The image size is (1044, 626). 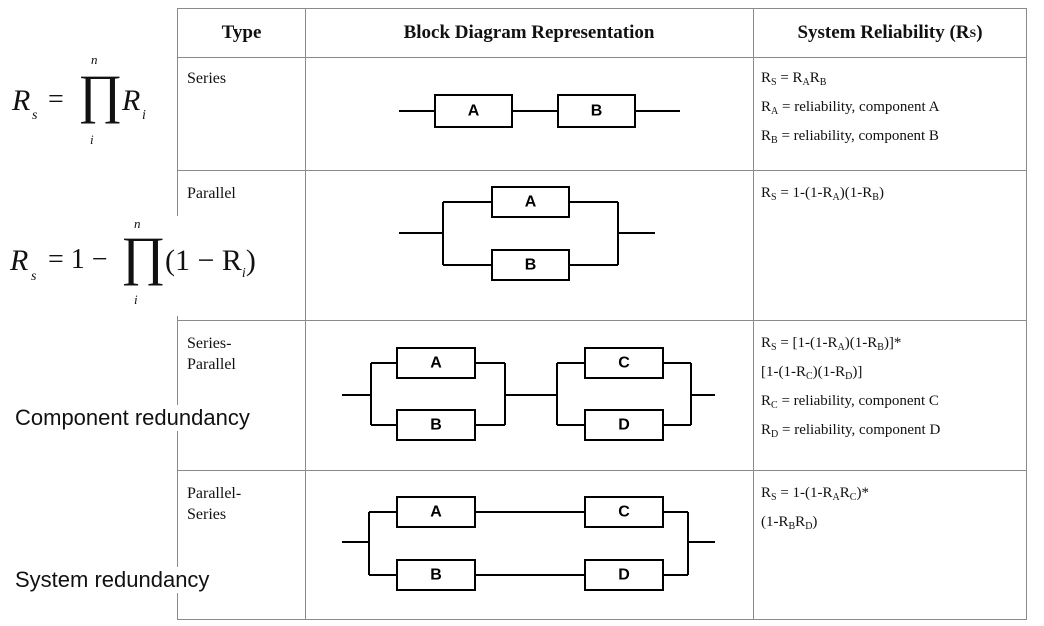 I want to click on formula-line: [1-(1-RC)(1-RD)], so click(x=812, y=373).